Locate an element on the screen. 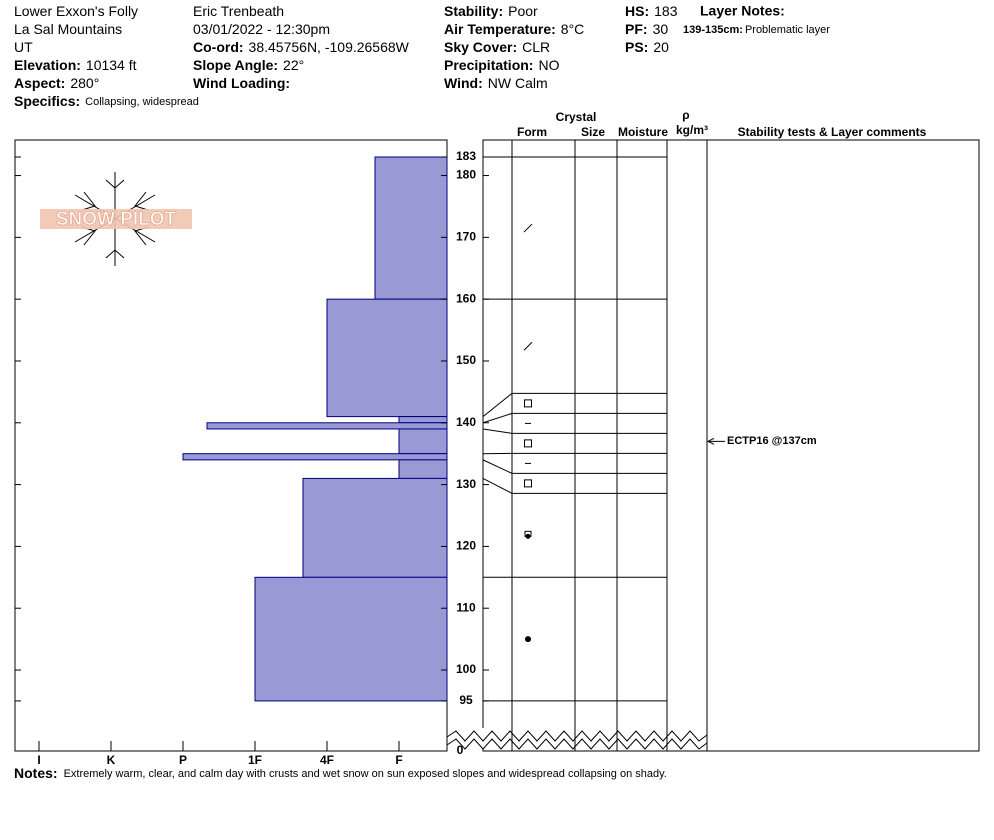 Image resolution: width=994 pixels, height=840 pixels. field-label: Co-ord: is located at coordinates (218, 47).